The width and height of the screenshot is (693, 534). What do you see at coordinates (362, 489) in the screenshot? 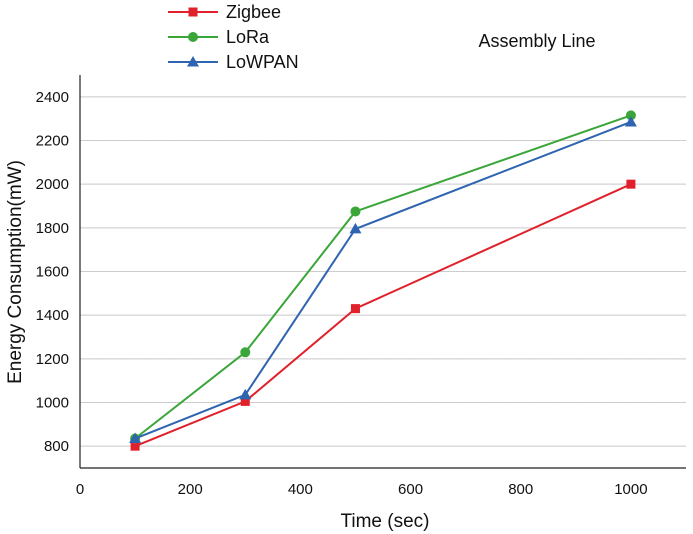
I see `x-tick-labels: 0 200 400 600 800 1000` at bounding box center [362, 489].